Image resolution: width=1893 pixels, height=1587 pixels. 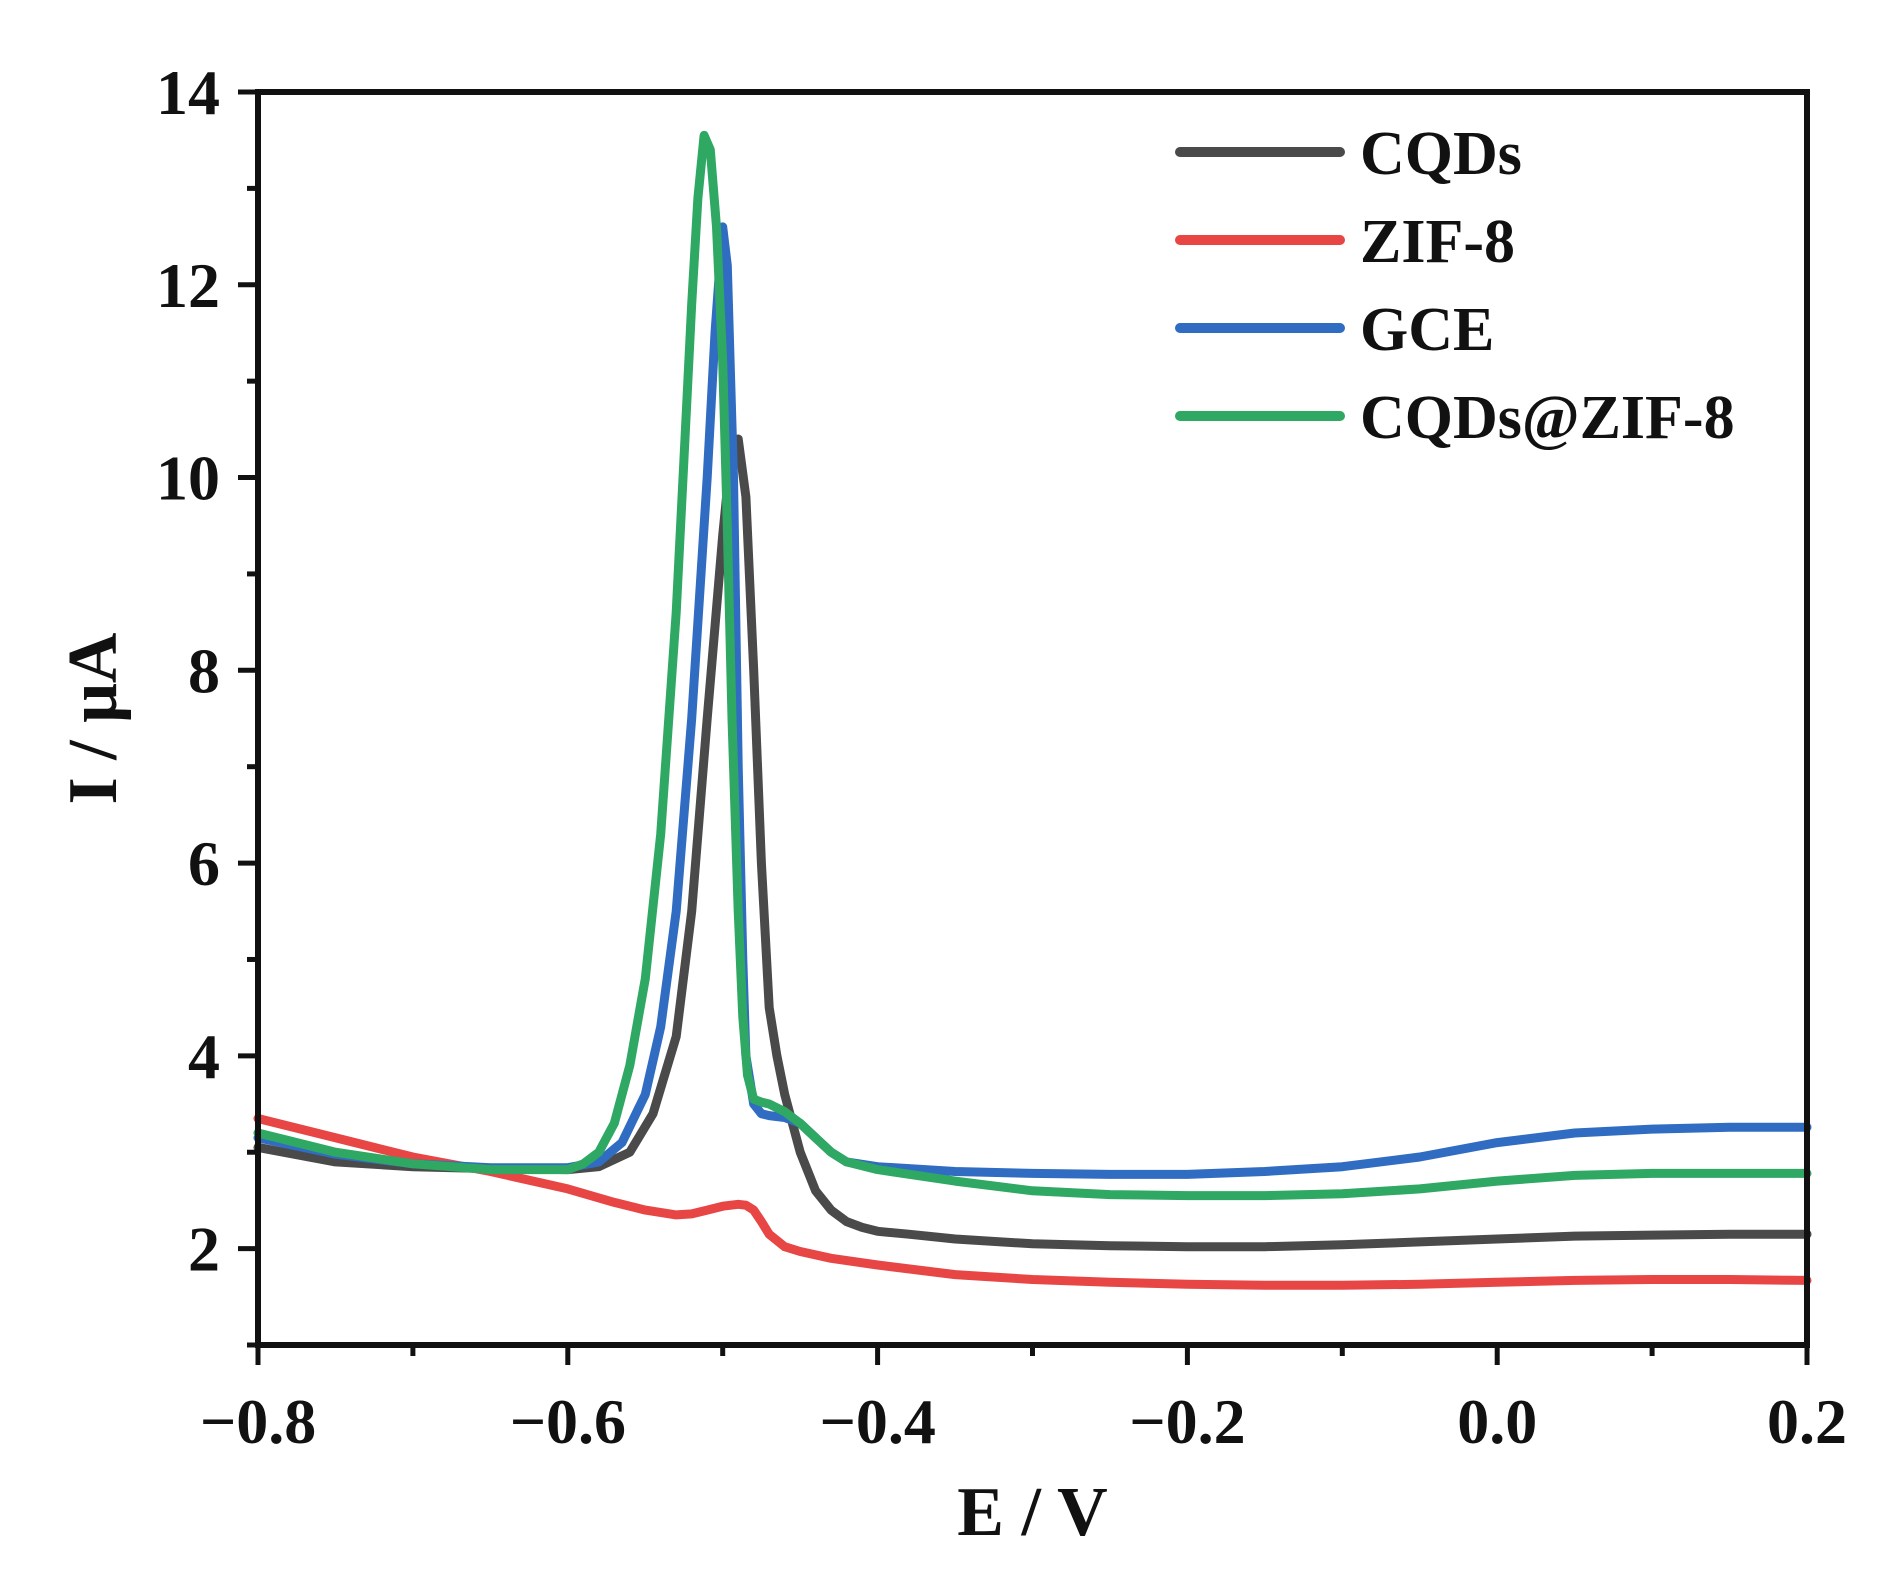 What do you see at coordinates (204, 1056) in the screenshot?
I see `y-tick-label: 4` at bounding box center [204, 1056].